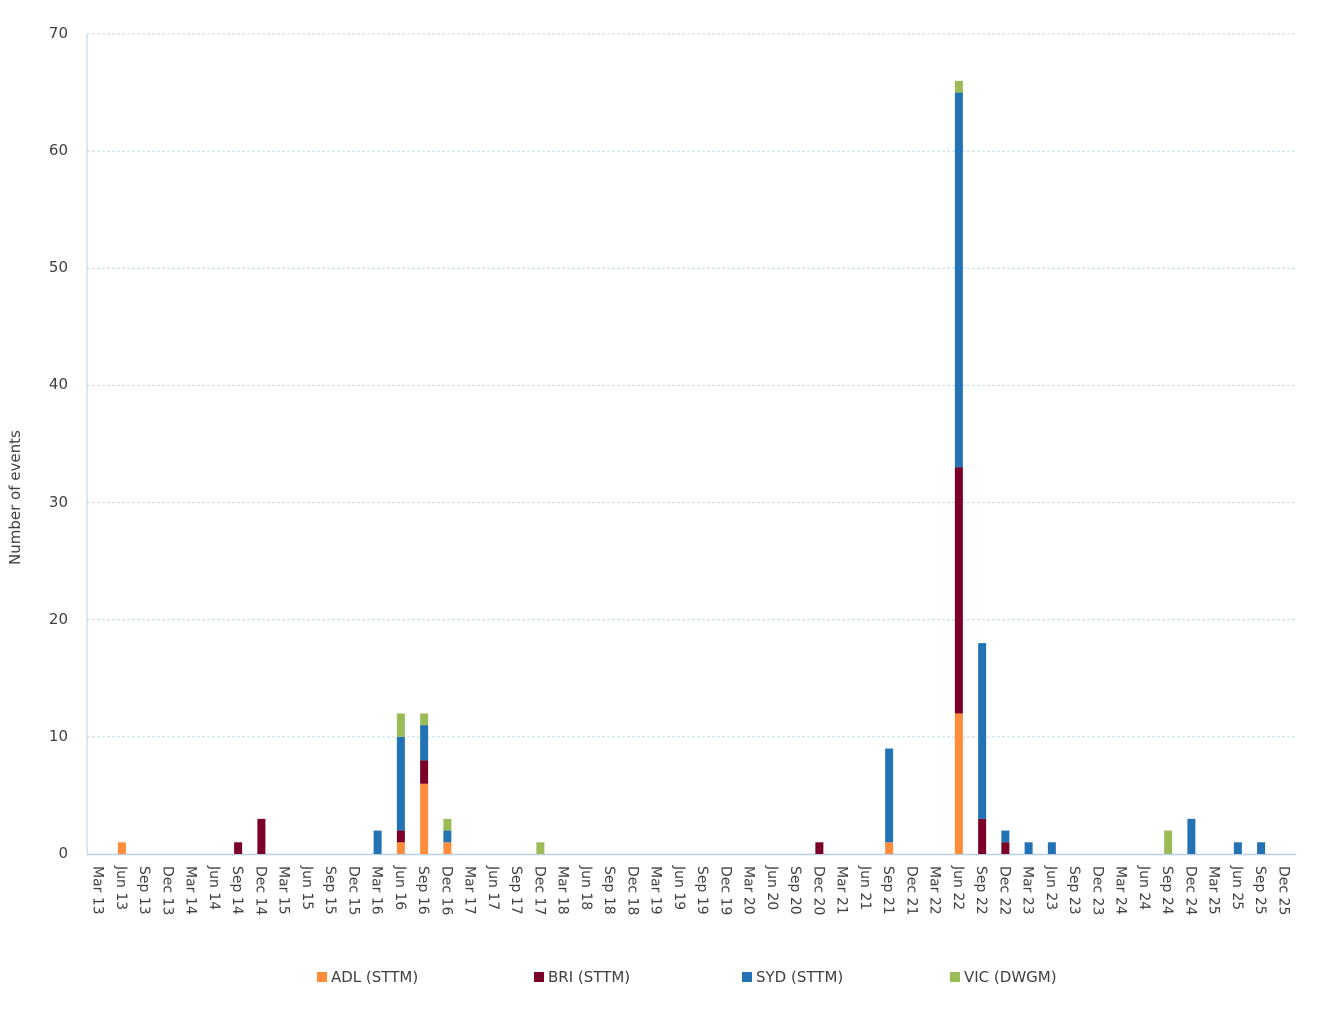  What do you see at coordinates (609, 890) in the screenshot?
I see `x-tick-label: Sep 18` at bounding box center [609, 890].